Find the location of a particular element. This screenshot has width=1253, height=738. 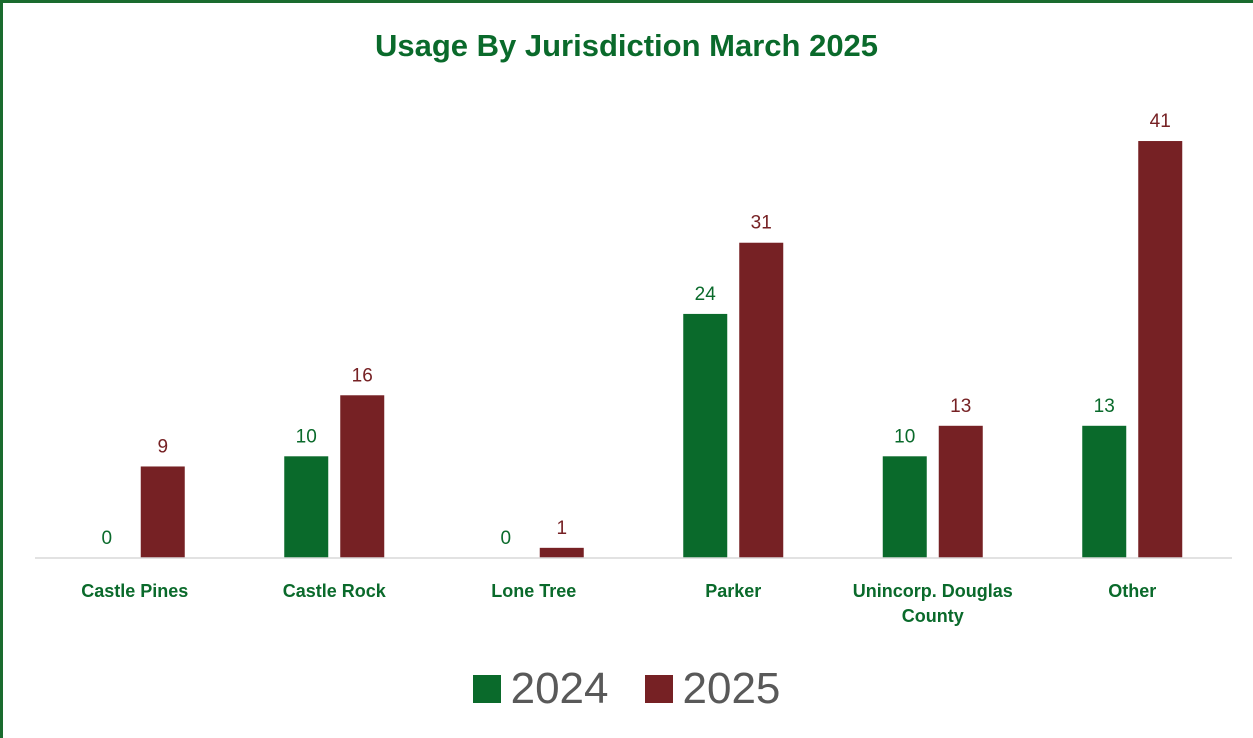

legend-item-2024: 2024 is located at coordinates (540, 689).